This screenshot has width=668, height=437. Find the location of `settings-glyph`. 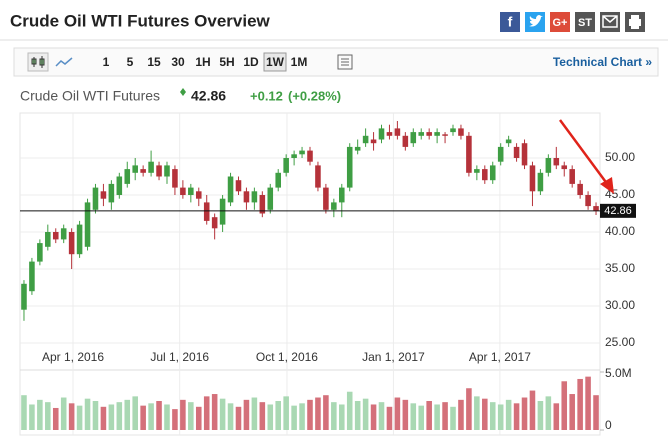

settings-glyph is located at coordinates (345, 62).